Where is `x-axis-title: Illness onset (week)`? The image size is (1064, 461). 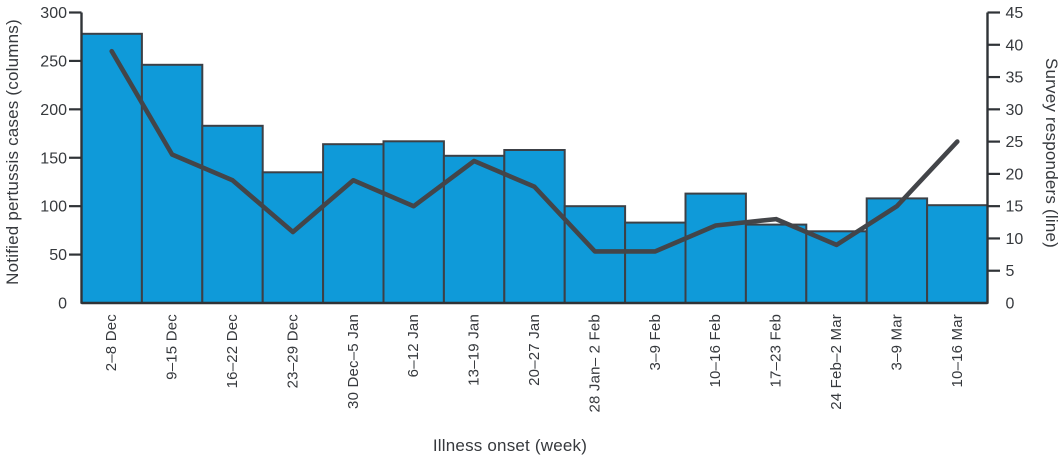
x-axis-title: Illness onset (week) is located at coordinates (510, 445).